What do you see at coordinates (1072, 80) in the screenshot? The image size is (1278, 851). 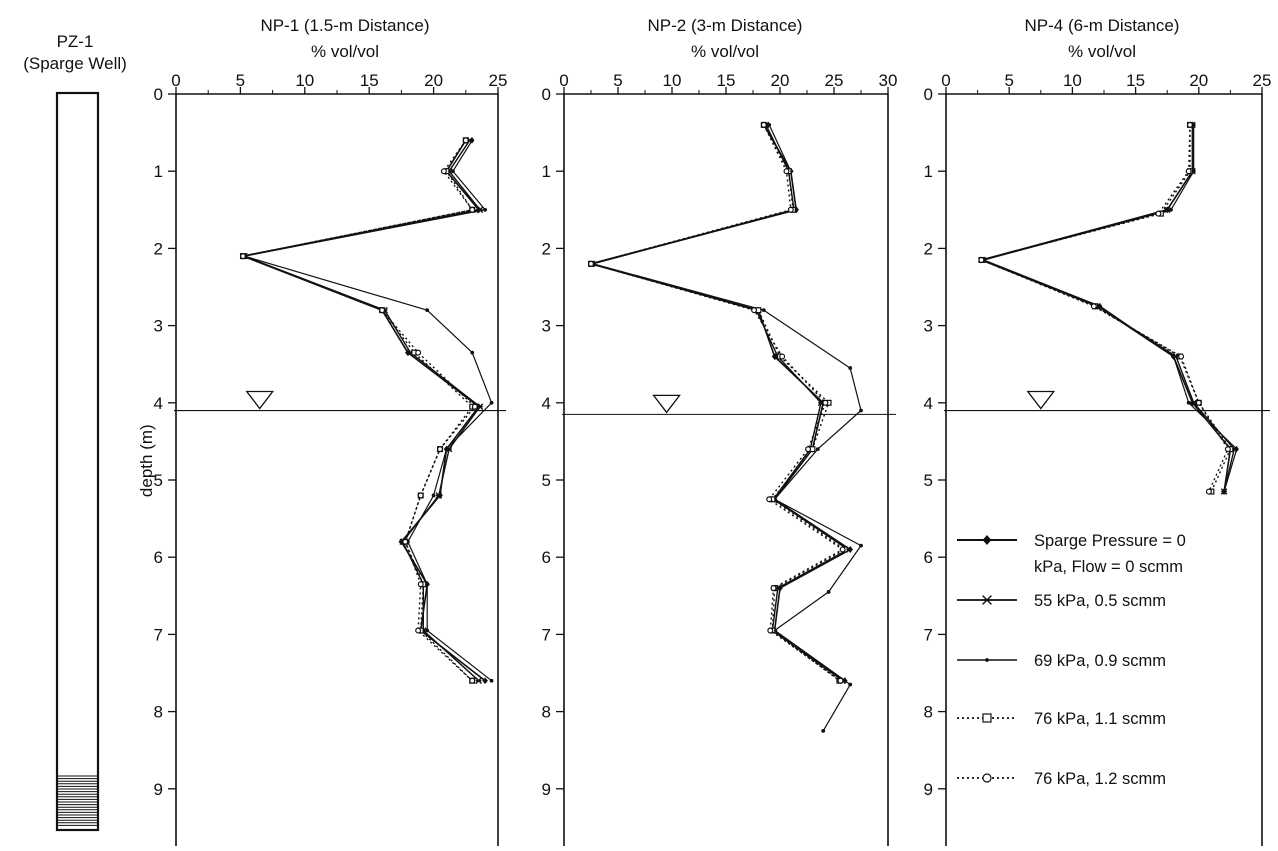 I see `x-tick-label: 10` at bounding box center [1072, 80].